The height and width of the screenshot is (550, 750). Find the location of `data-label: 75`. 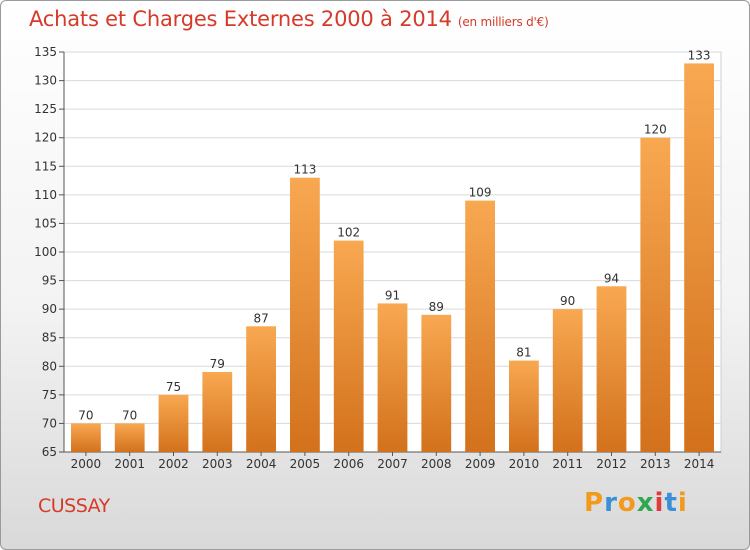

data-label: 75 is located at coordinates (173, 387).